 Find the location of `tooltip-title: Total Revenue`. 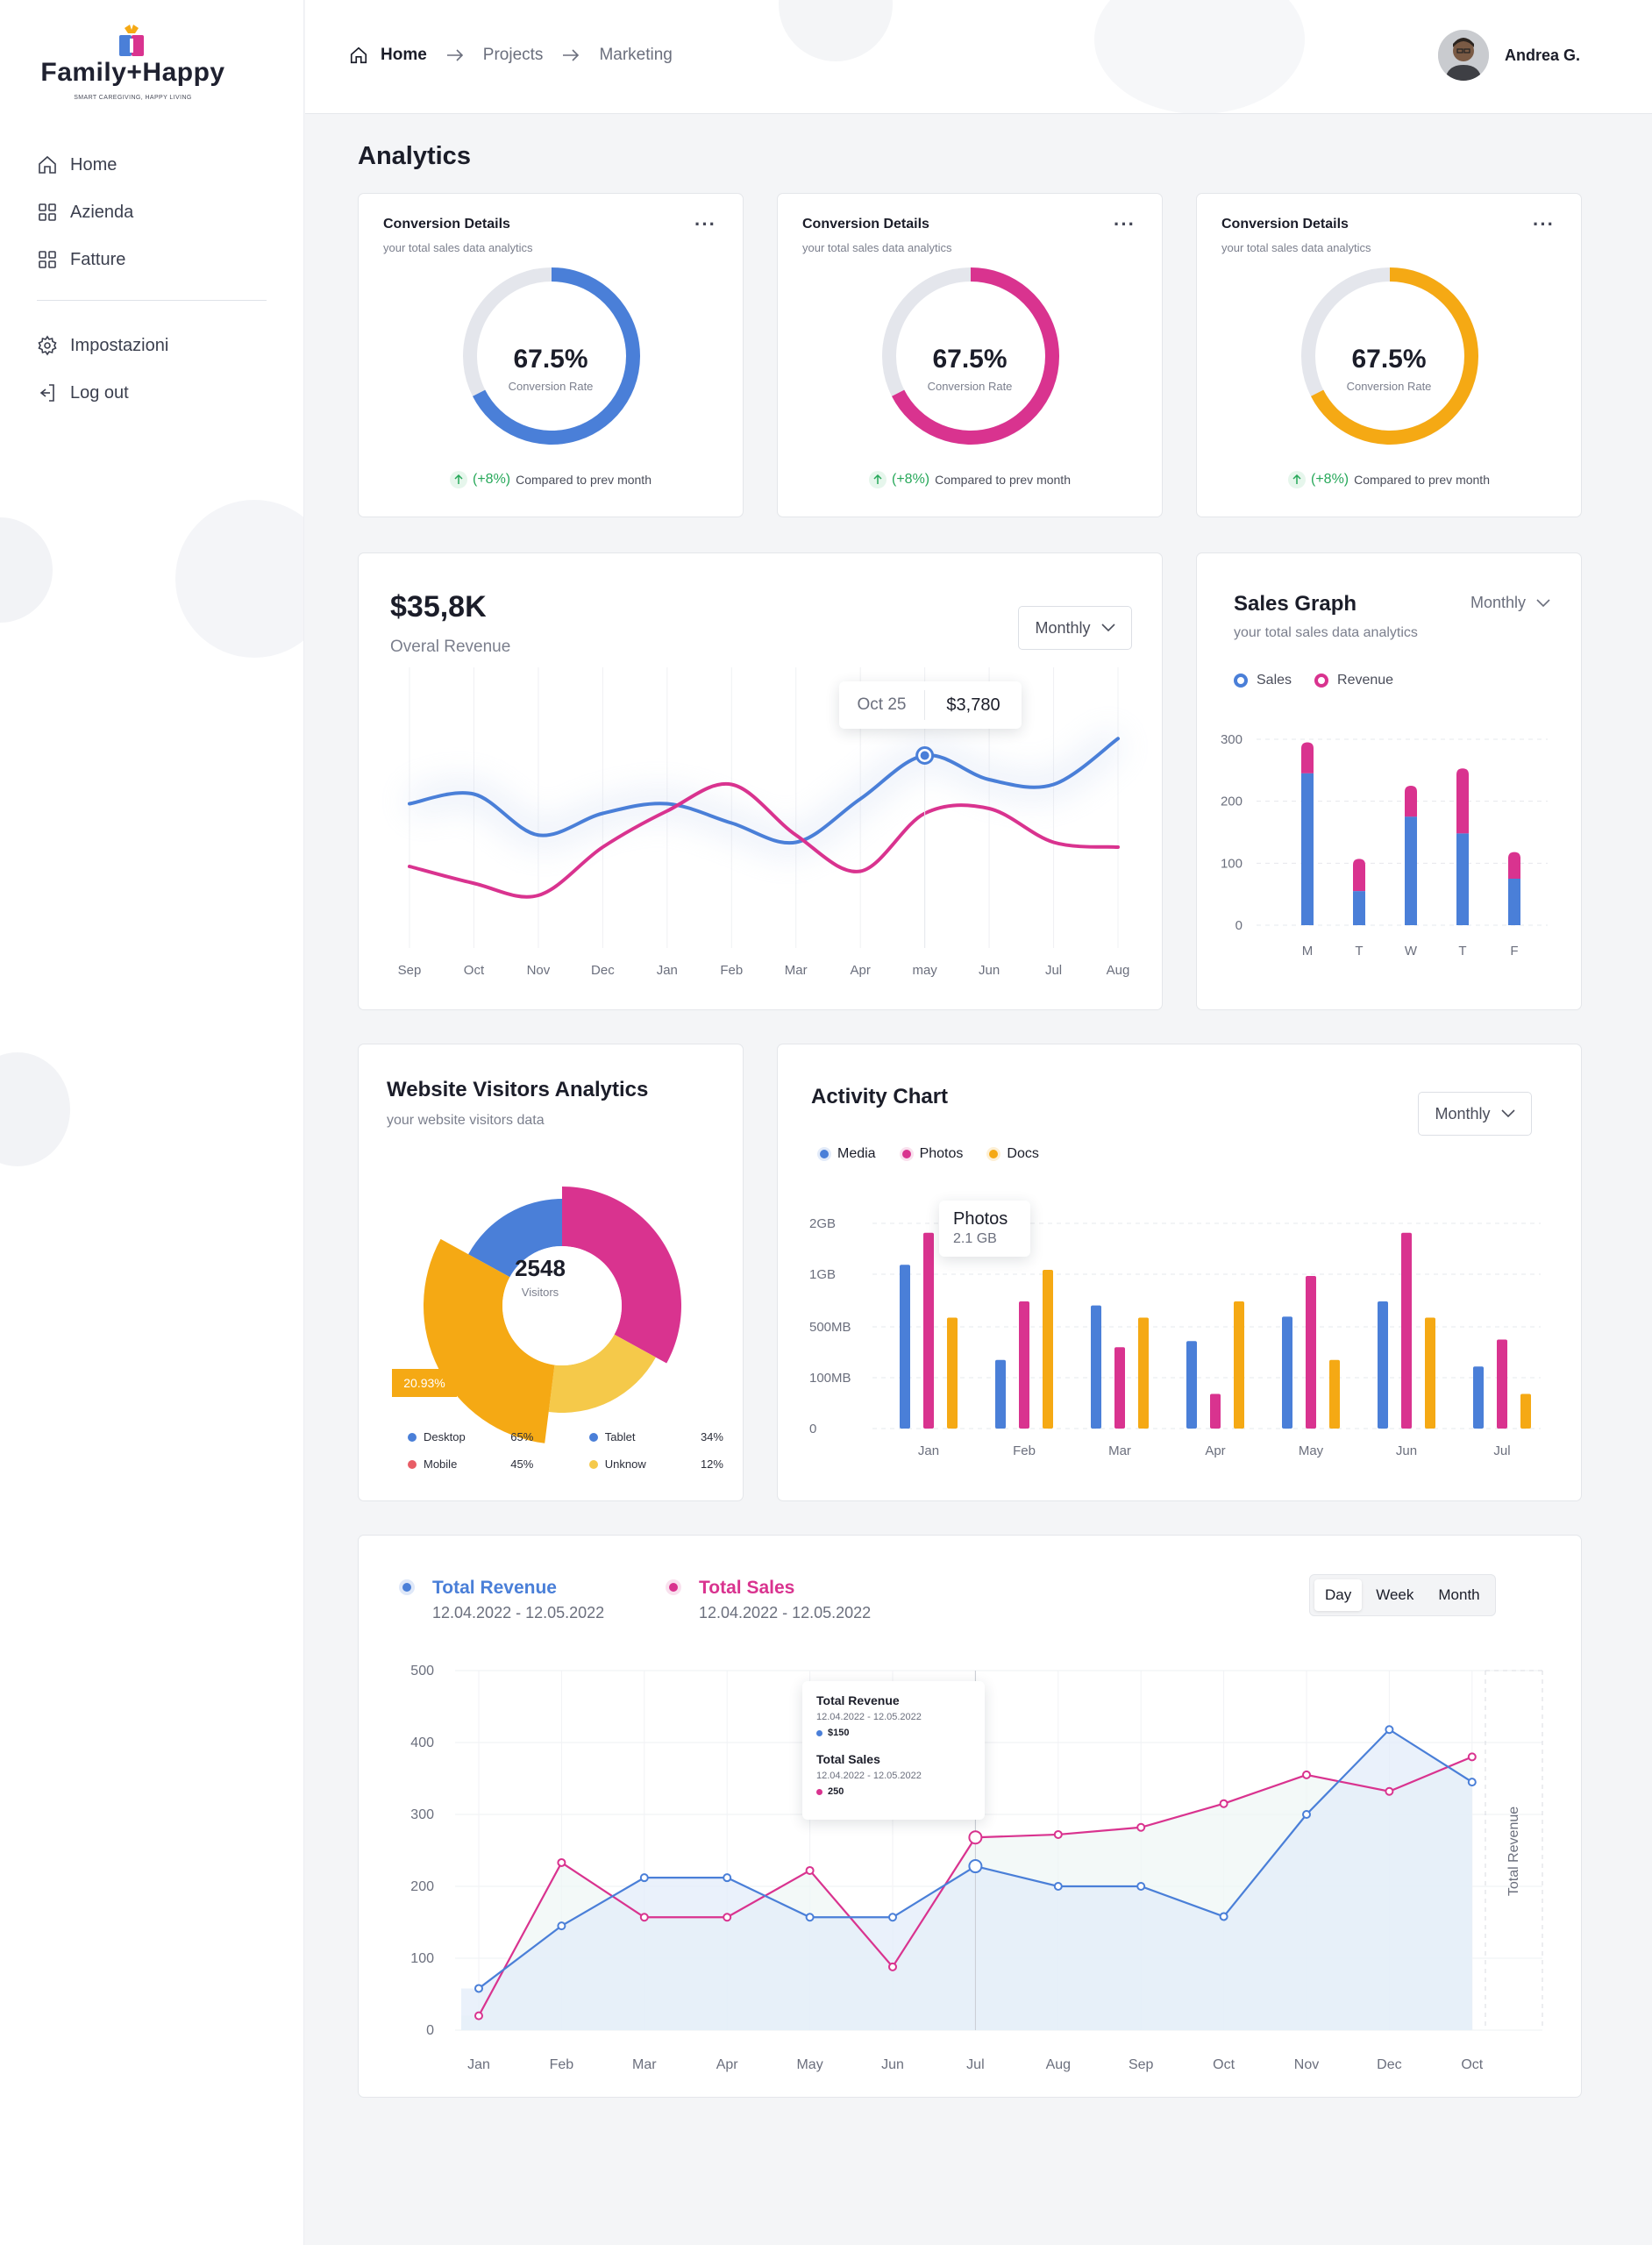

tooltip-title: Total Revenue is located at coordinates (858, 1700).